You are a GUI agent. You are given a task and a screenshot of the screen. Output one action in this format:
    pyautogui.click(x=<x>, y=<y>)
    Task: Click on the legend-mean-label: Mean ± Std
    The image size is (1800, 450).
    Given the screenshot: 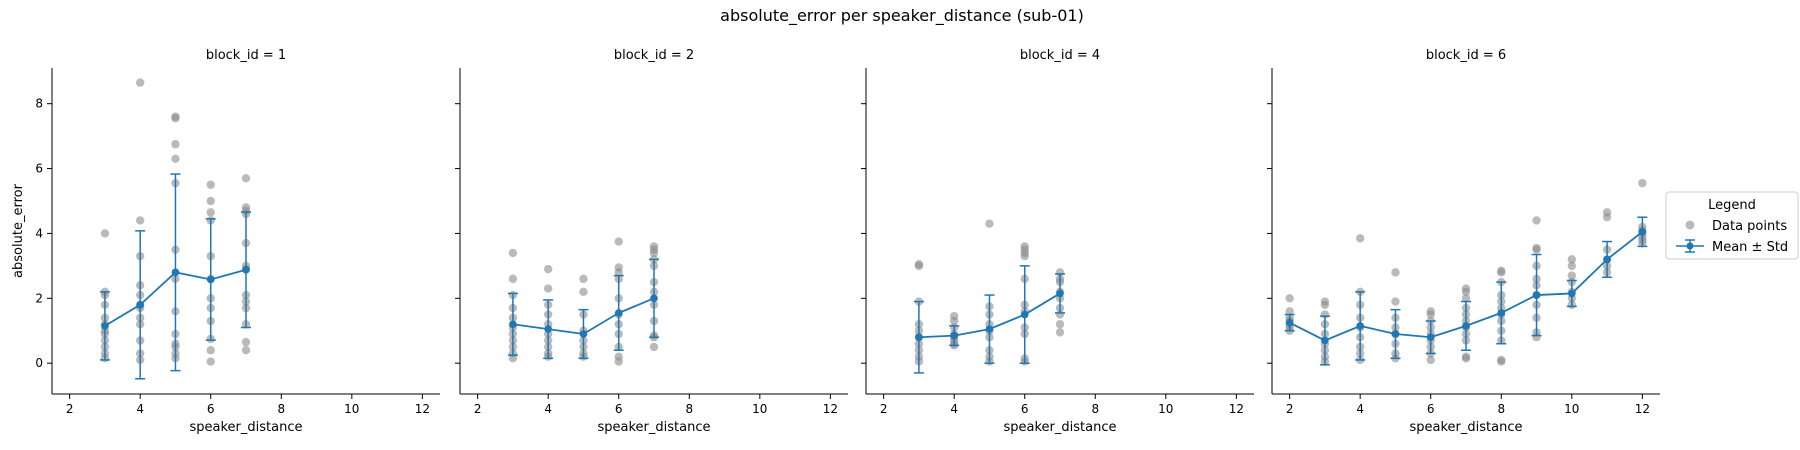 What is the action you would take?
    pyautogui.click(x=1750, y=247)
    